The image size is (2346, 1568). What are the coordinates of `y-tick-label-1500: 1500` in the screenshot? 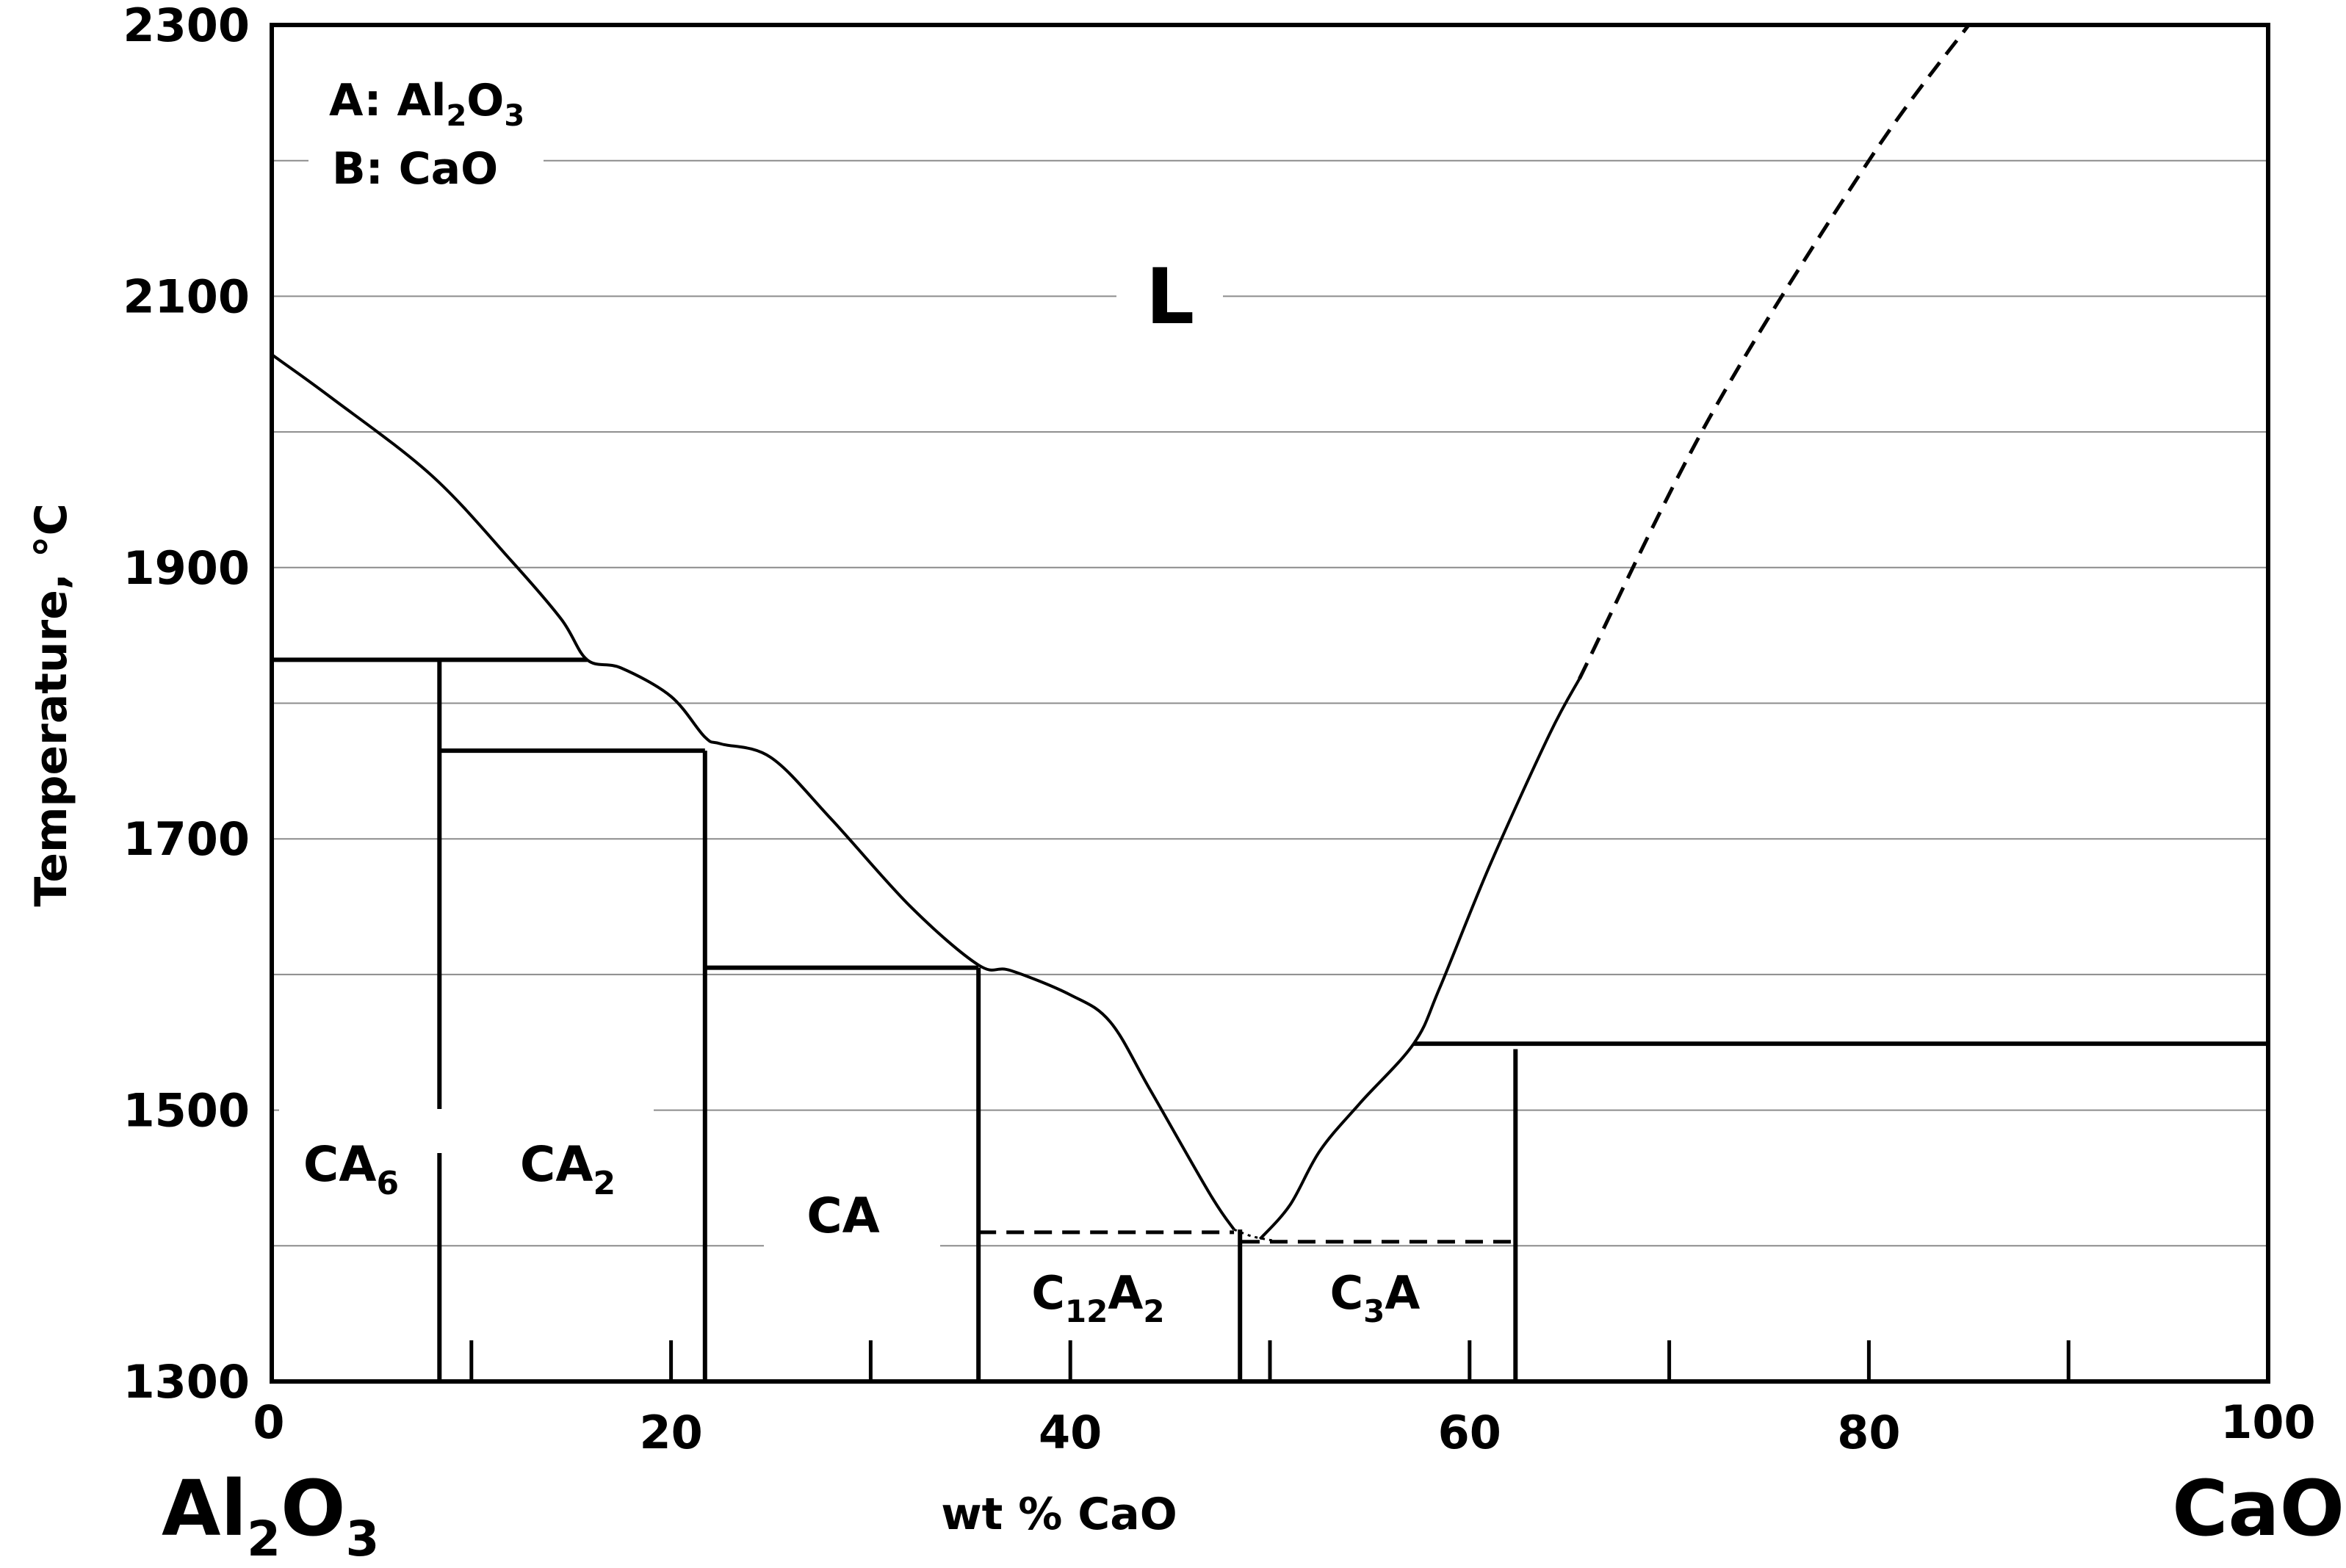 It's located at (186, 1111).